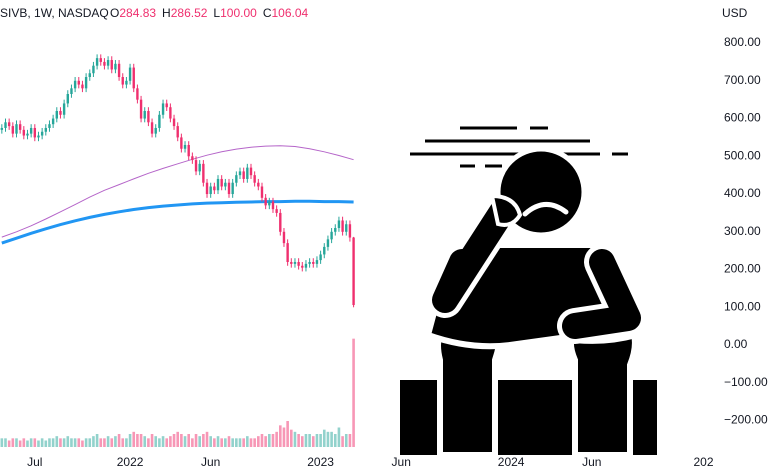 This screenshot has width=776, height=476. I want to click on y-tick-label: 700.00, so click(742, 80).